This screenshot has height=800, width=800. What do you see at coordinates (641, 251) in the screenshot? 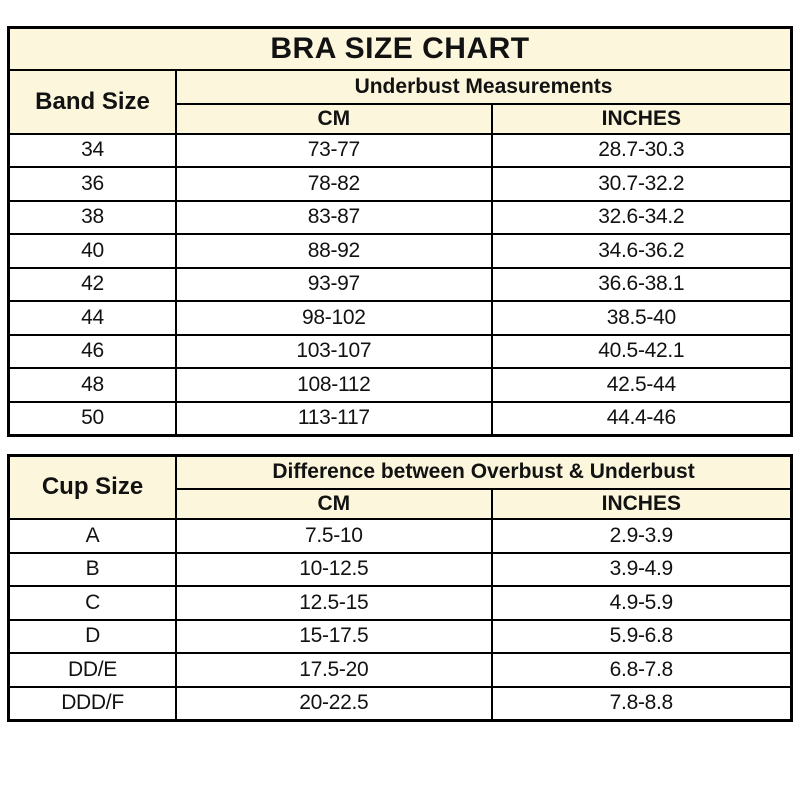
I see `inches-range-cell: 34.6-36.2` at bounding box center [641, 251].